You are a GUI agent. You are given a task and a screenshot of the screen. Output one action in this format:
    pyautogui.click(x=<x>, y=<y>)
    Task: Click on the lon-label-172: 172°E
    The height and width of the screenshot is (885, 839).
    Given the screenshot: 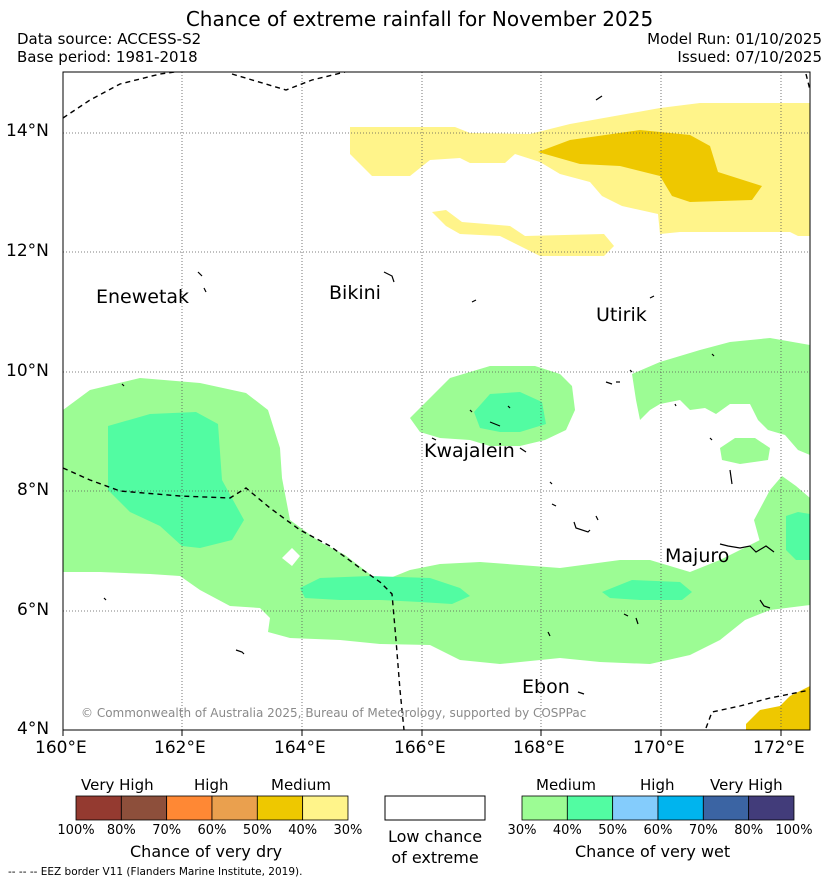 What is the action you would take?
    pyautogui.click(x=779, y=748)
    